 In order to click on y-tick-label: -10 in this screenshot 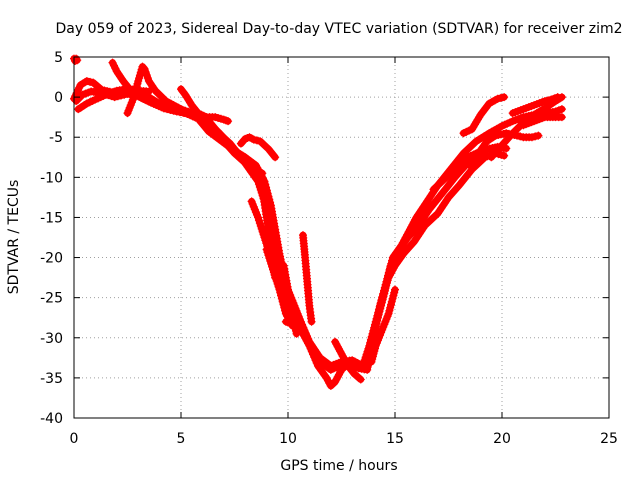, I will do `click(51, 178)`.